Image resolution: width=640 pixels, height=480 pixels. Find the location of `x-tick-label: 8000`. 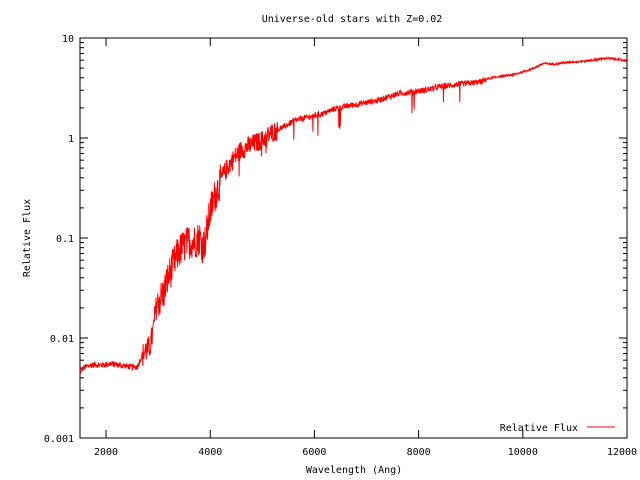

x-tick-label: 8000 is located at coordinates (419, 452).